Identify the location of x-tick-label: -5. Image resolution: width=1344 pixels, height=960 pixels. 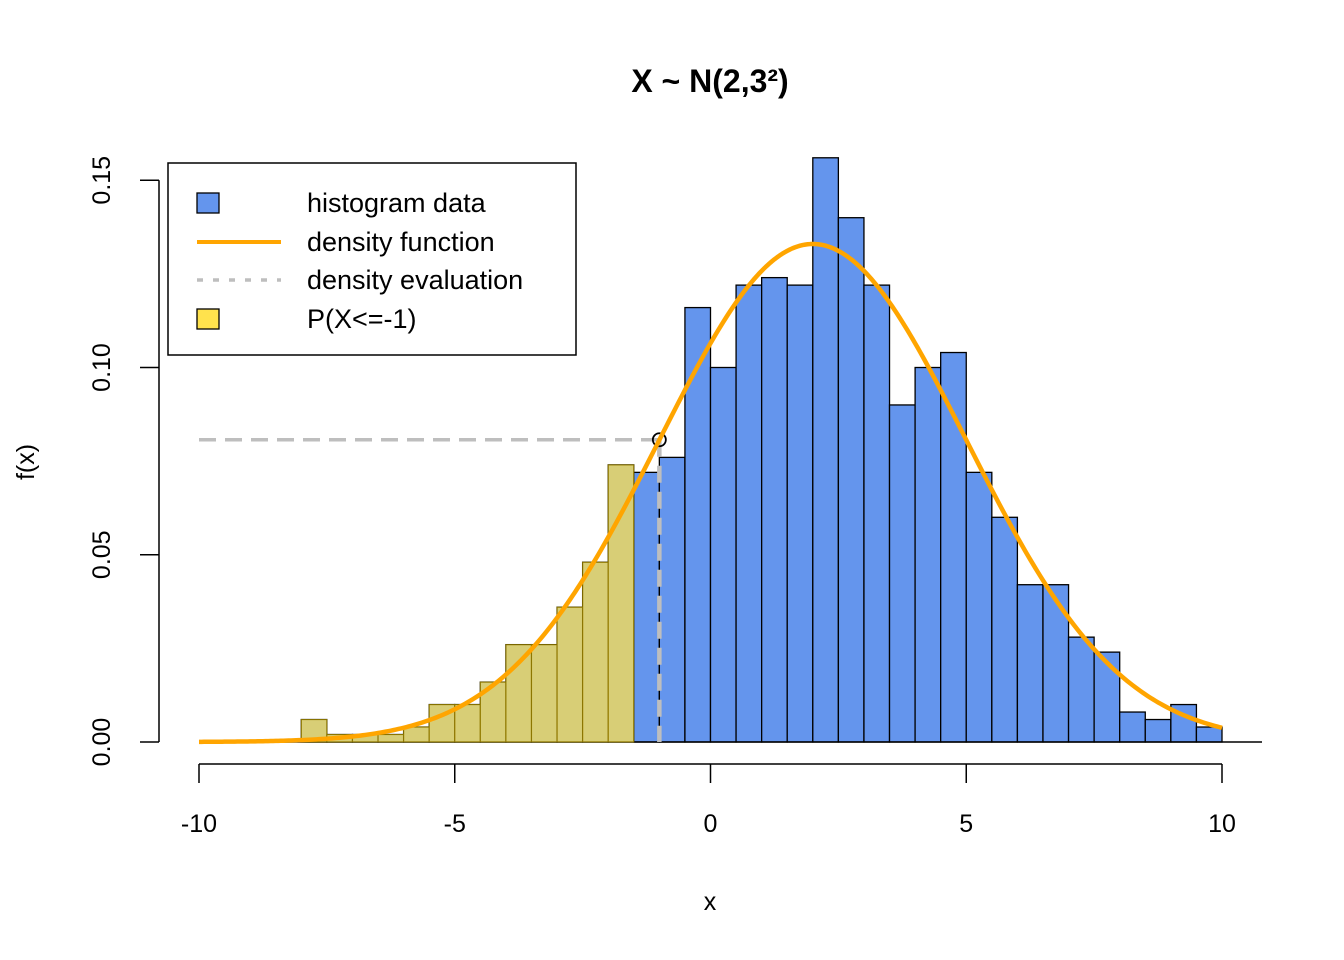
(455, 824).